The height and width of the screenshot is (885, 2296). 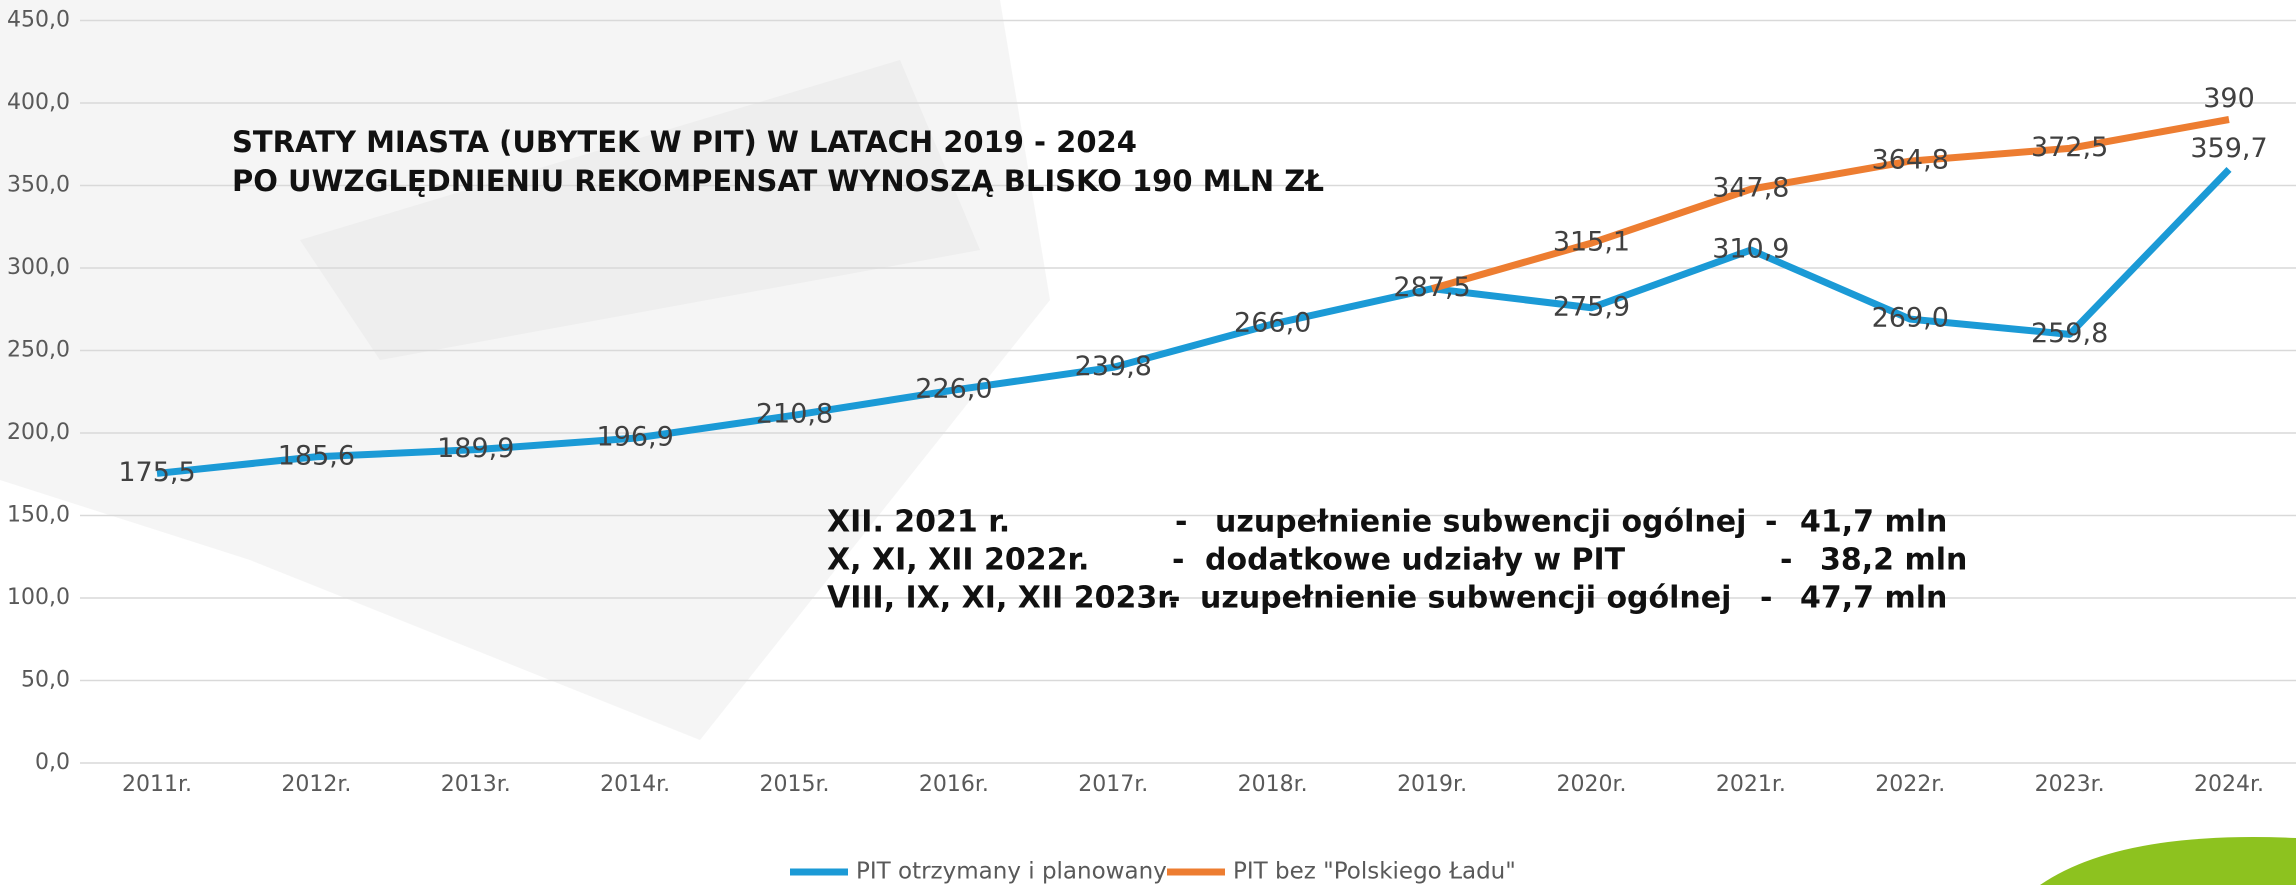 I want to click on data-label: 359,7, so click(x=2228, y=148).